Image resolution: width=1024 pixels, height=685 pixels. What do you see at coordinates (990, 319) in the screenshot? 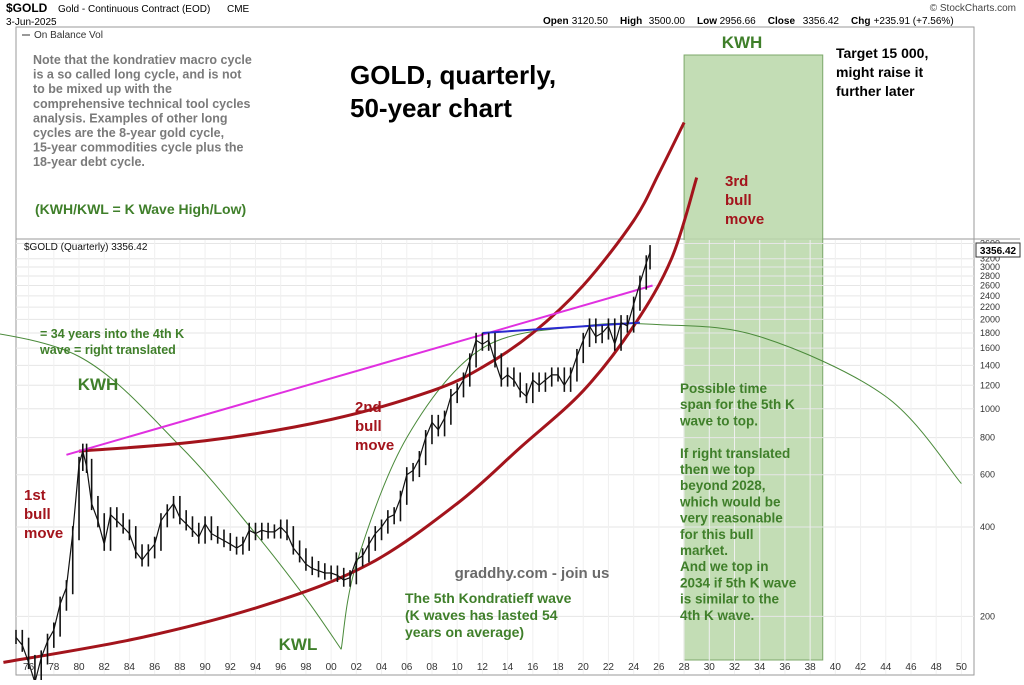
I see `y-tick-label-9: 2000` at bounding box center [990, 319].